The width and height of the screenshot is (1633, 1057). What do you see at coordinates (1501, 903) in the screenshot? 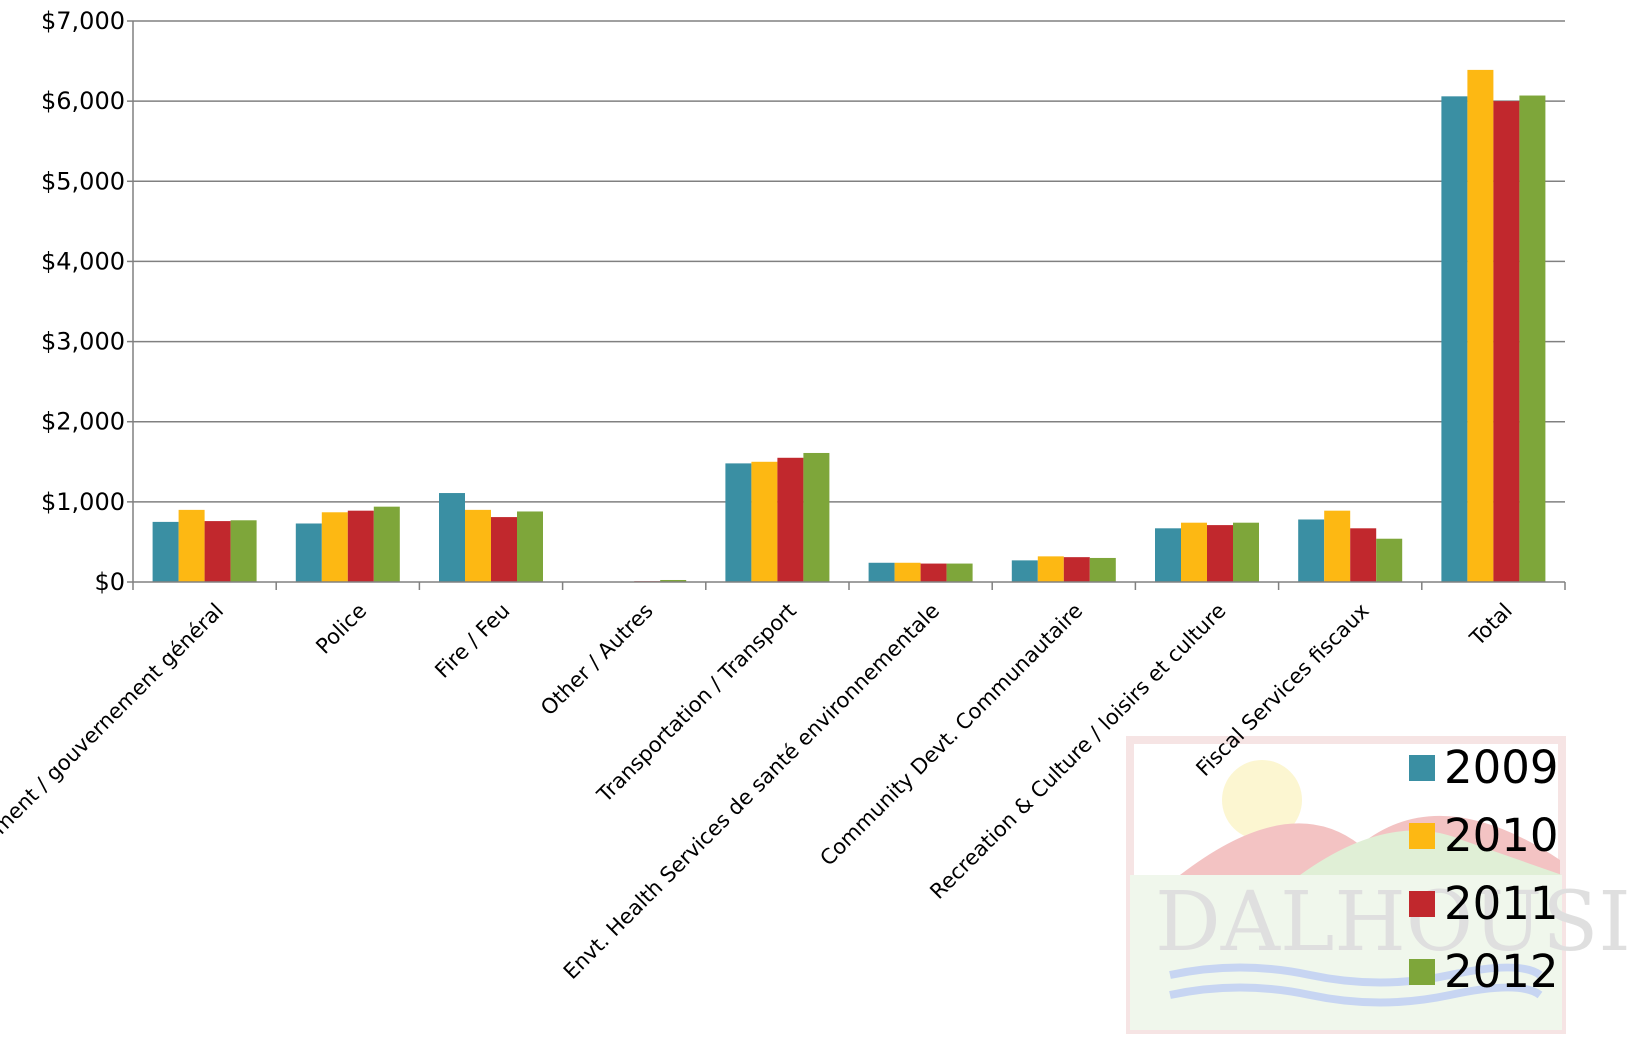
I see `legend-label-2011: 2011` at bounding box center [1501, 903].